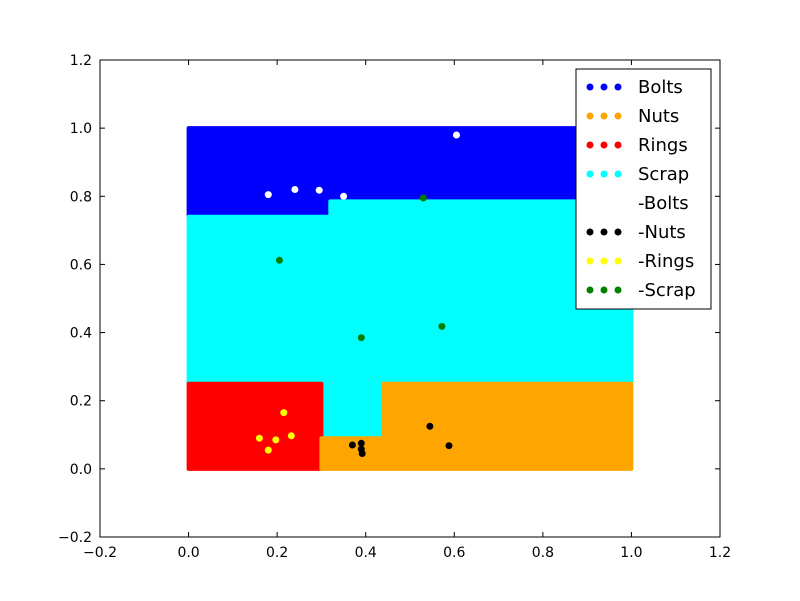 The height and width of the screenshot is (601, 800). I want to click on x-tick-label: 0.0, so click(188, 553).